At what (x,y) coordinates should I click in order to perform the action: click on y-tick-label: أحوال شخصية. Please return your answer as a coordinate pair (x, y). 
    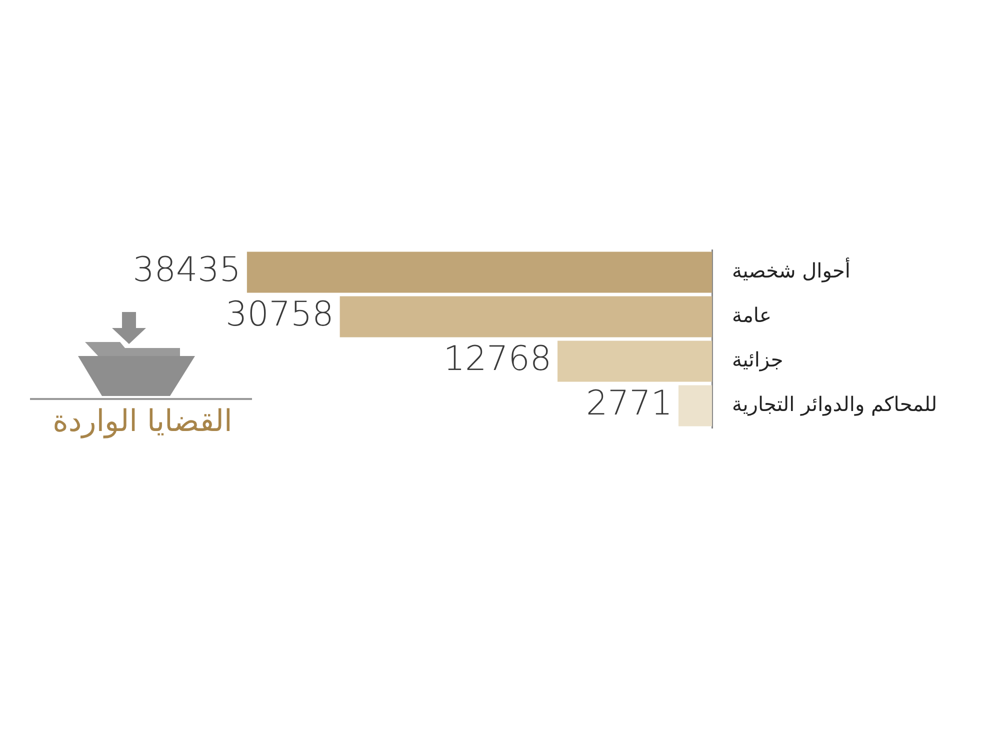
    Looking at the image, I should click on (791, 269).